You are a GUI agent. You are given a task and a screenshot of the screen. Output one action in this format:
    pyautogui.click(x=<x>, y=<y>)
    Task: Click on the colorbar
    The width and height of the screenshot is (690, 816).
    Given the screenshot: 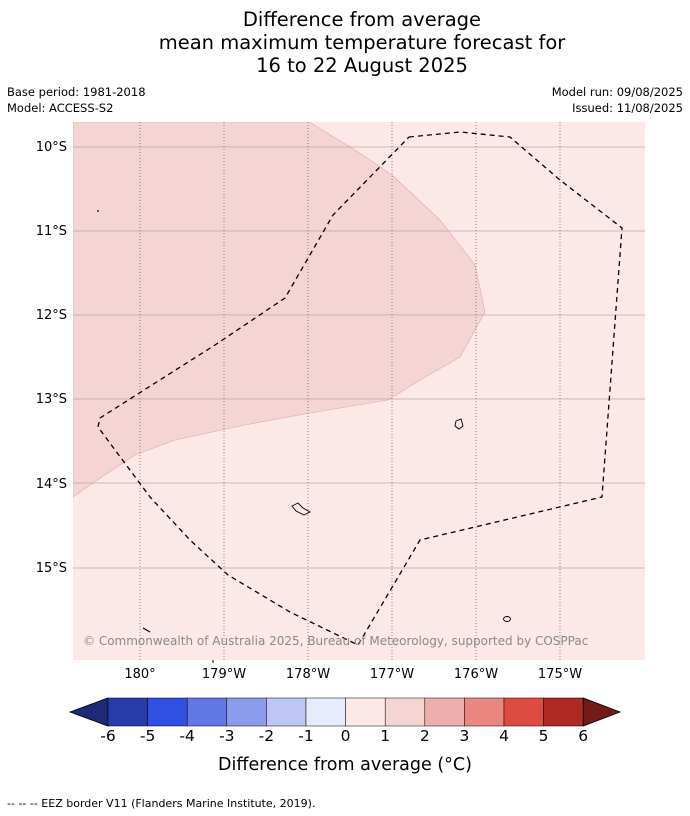 What is the action you would take?
    pyautogui.click(x=345, y=712)
    